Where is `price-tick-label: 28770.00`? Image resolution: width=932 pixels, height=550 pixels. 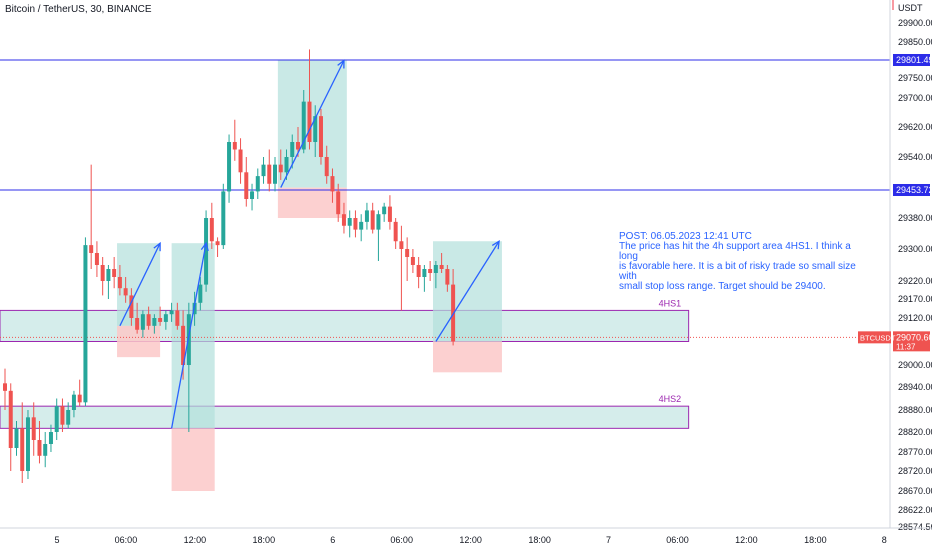 price-tick-label: 28770.00 is located at coordinates (915, 452).